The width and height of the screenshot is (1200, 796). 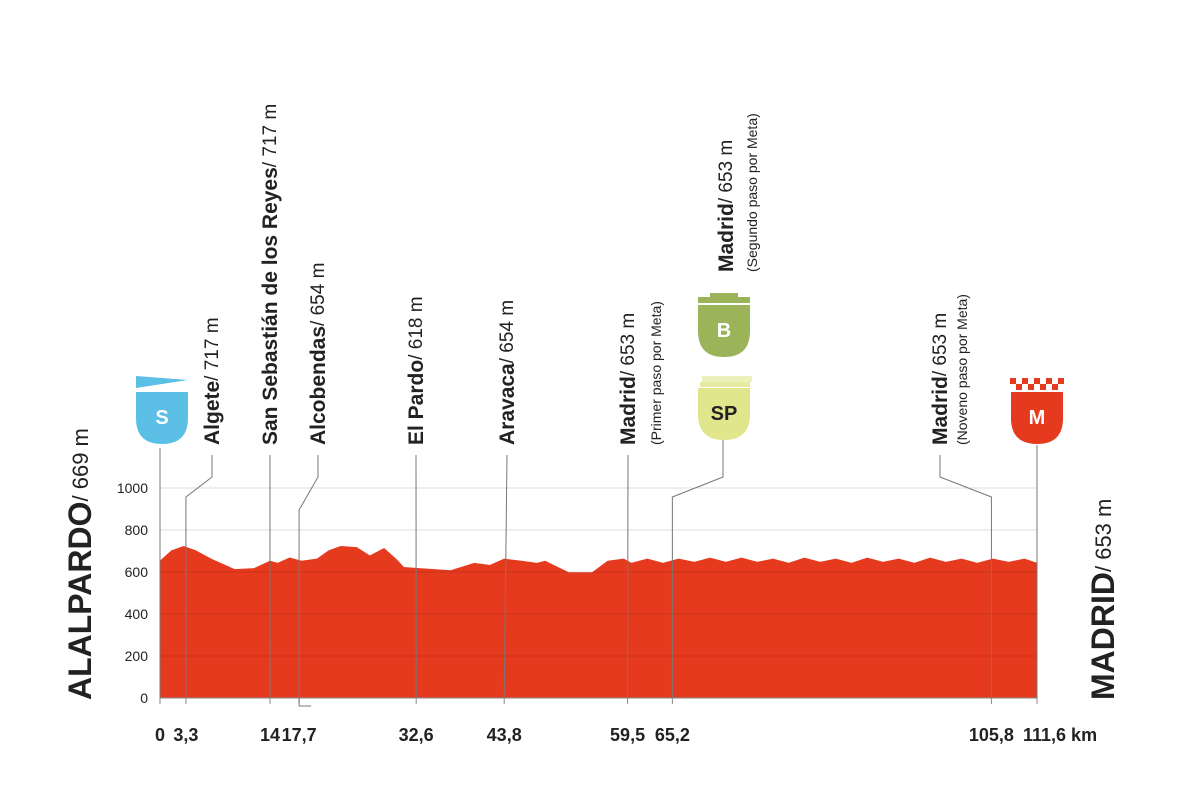 I want to click on waypoint-label-part: Aravaca, so click(x=507, y=404).